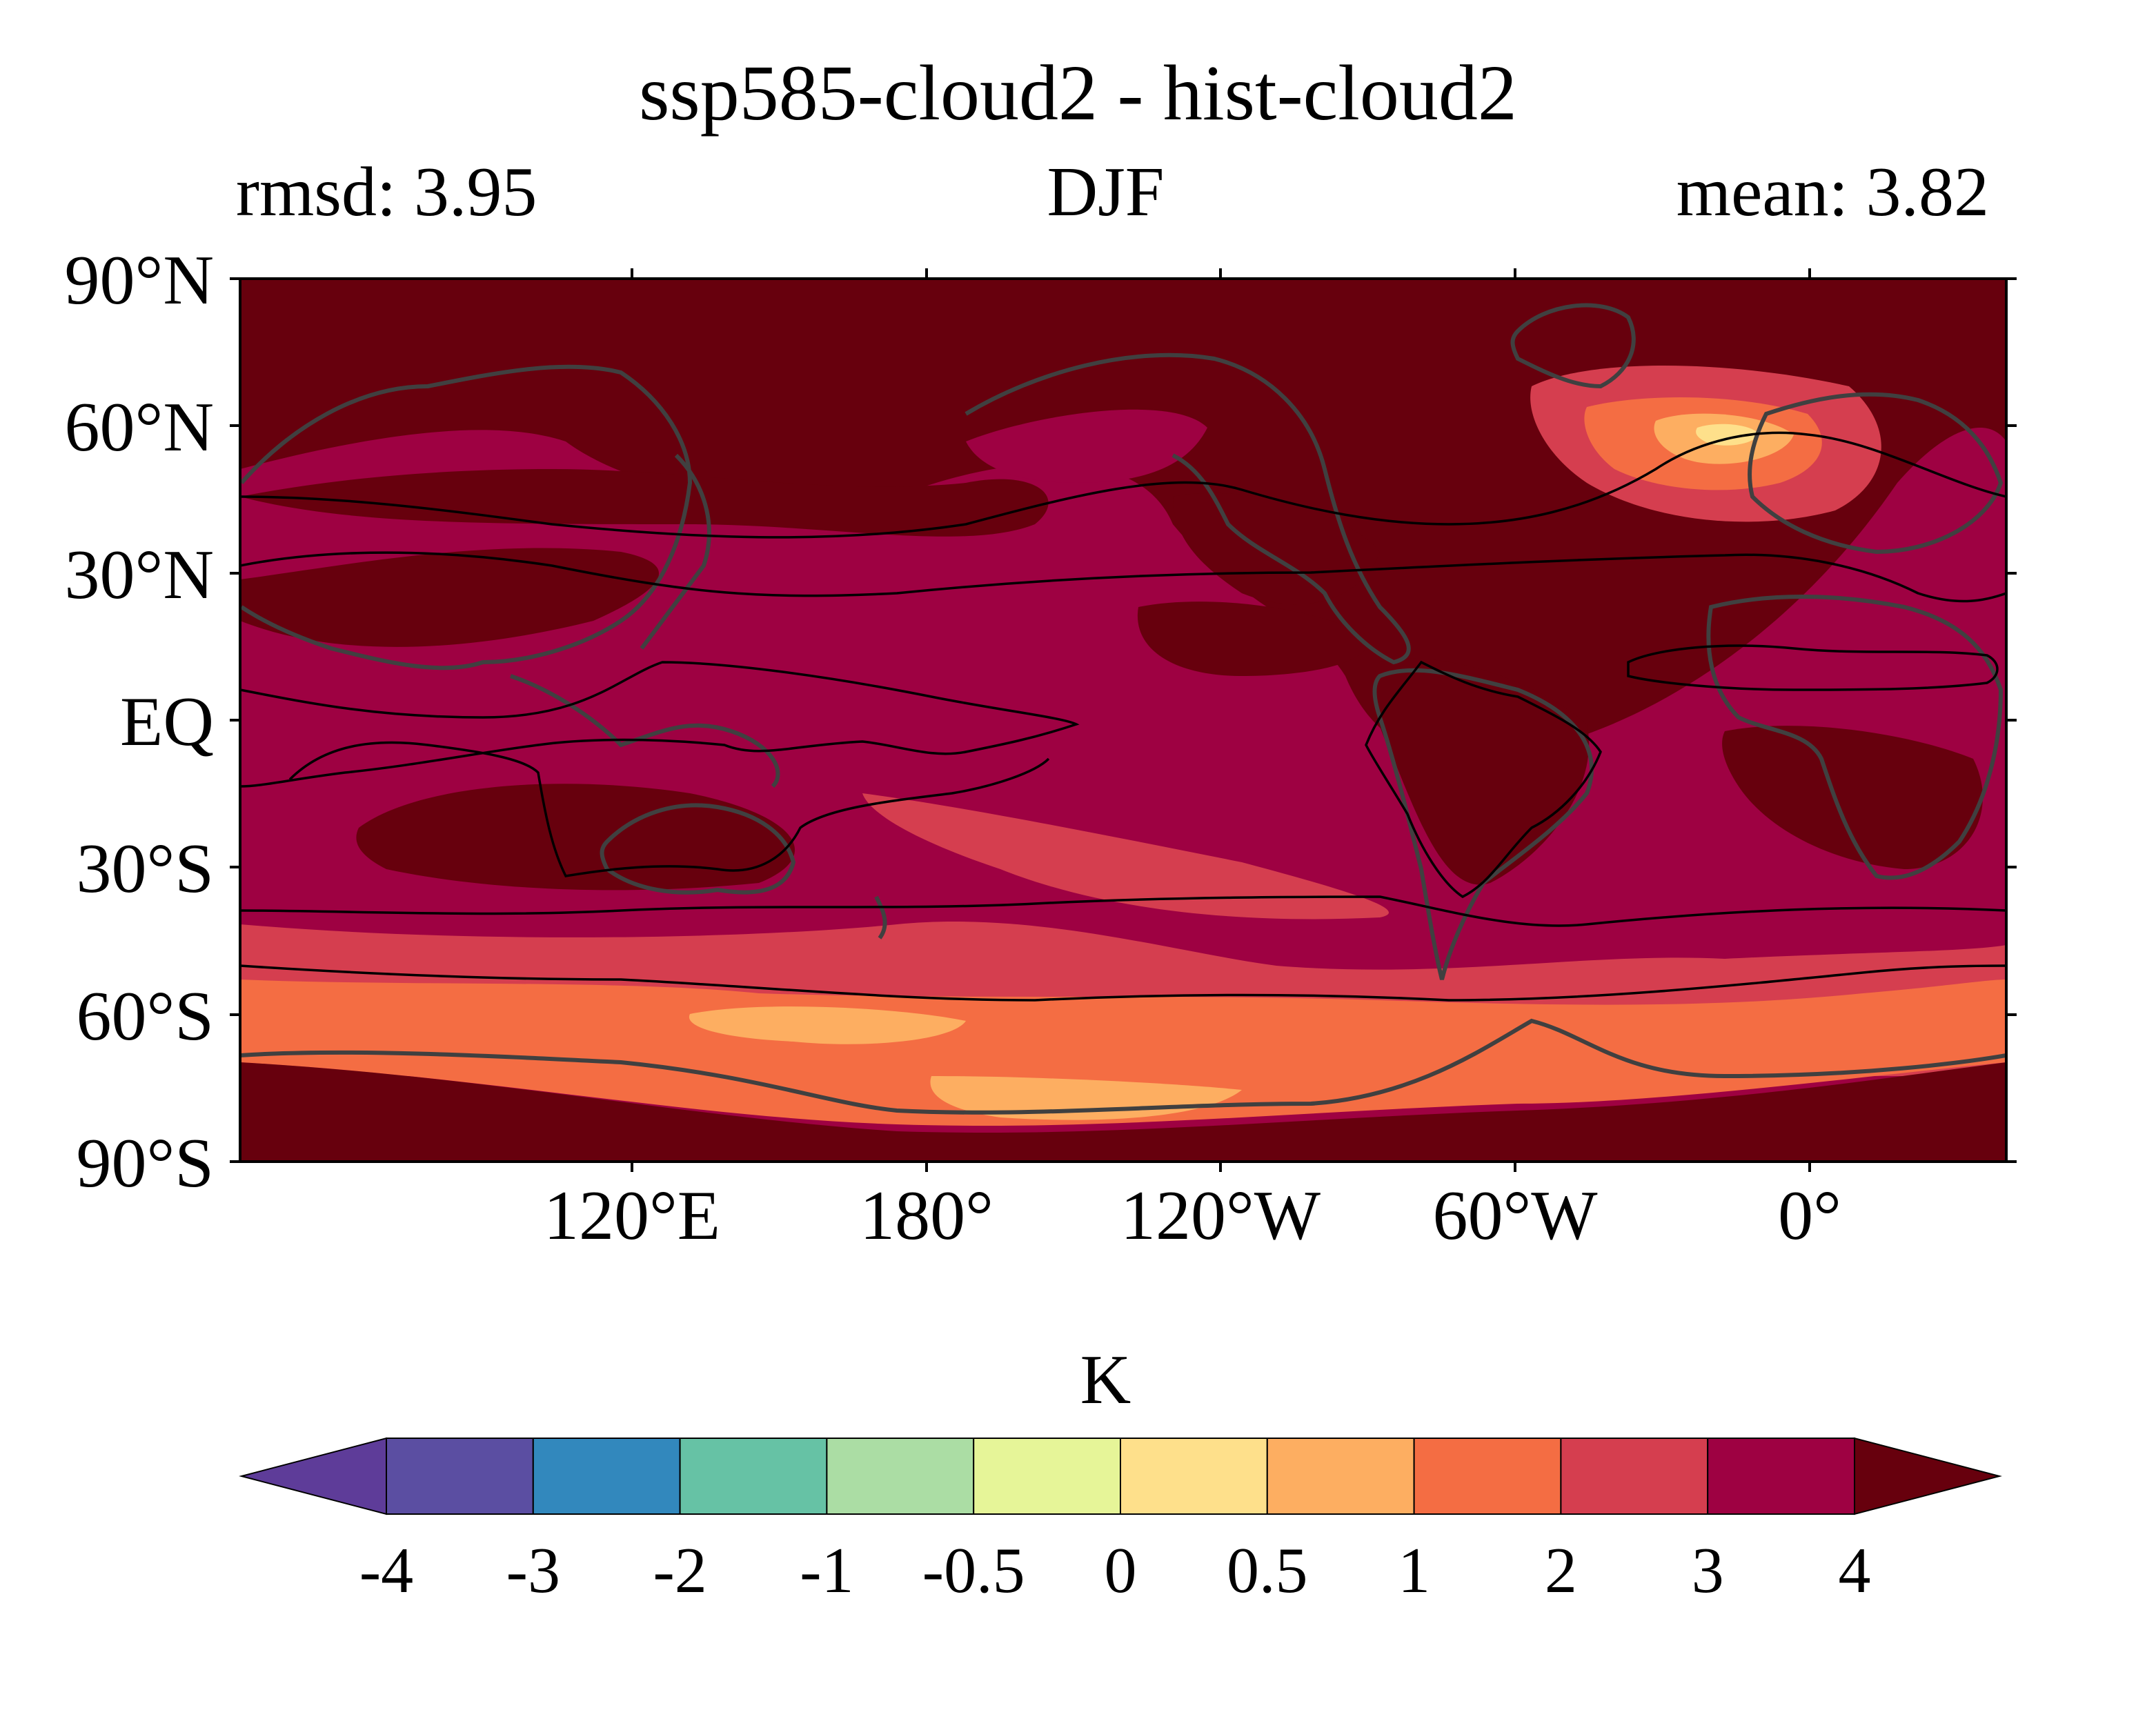 The width and height of the screenshot is (2156, 1710). Describe the element at coordinates (1125, 856) in the screenshot. I see `field-level-2-3-s-pacific` at that location.